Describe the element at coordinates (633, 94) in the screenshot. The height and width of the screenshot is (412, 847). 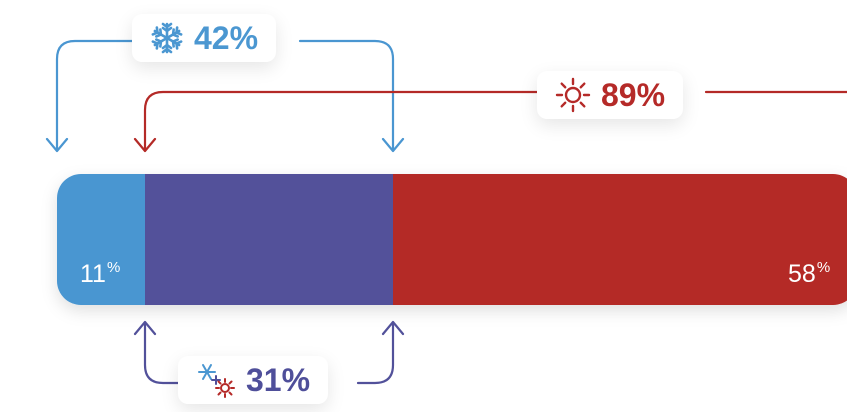
I see `hot-total-value: 89%` at that location.